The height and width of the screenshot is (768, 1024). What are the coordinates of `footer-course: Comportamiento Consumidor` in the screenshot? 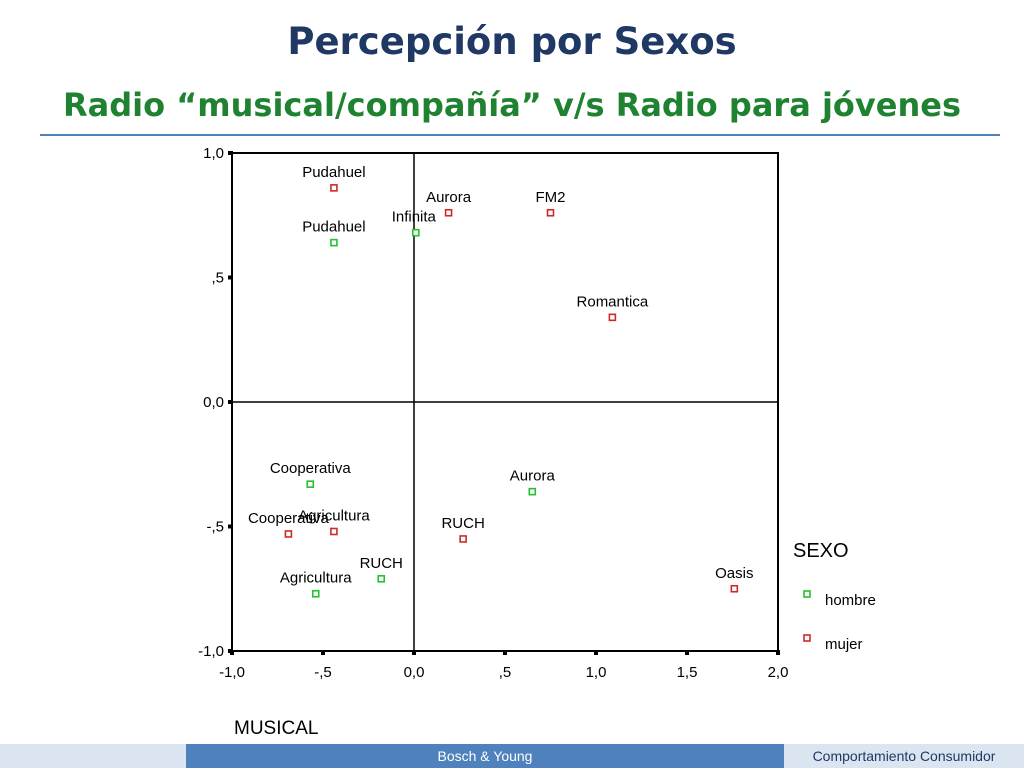 It's located at (904, 756).